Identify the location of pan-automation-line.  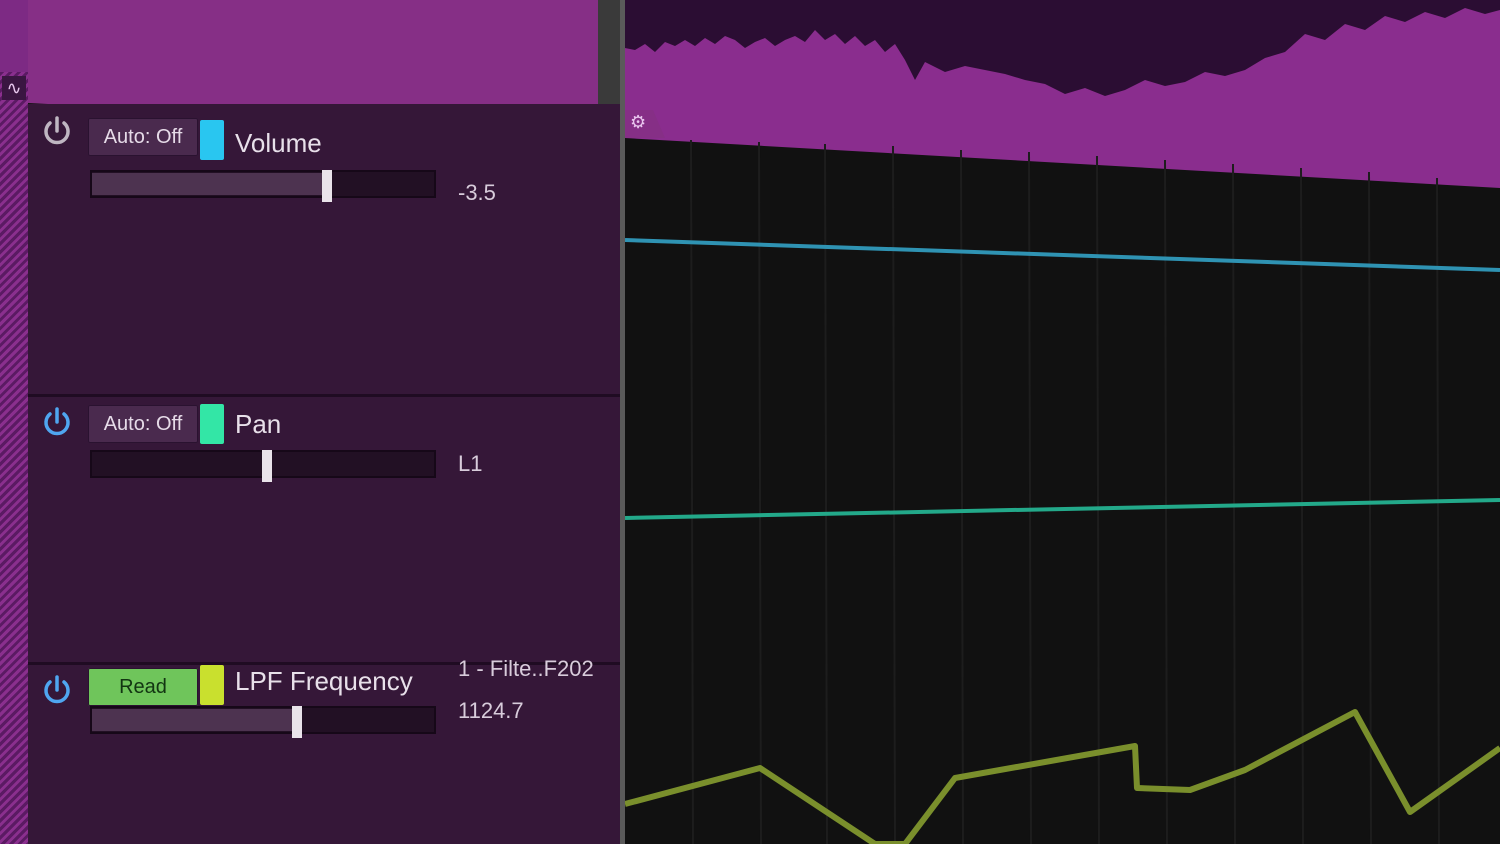
(1062, 509).